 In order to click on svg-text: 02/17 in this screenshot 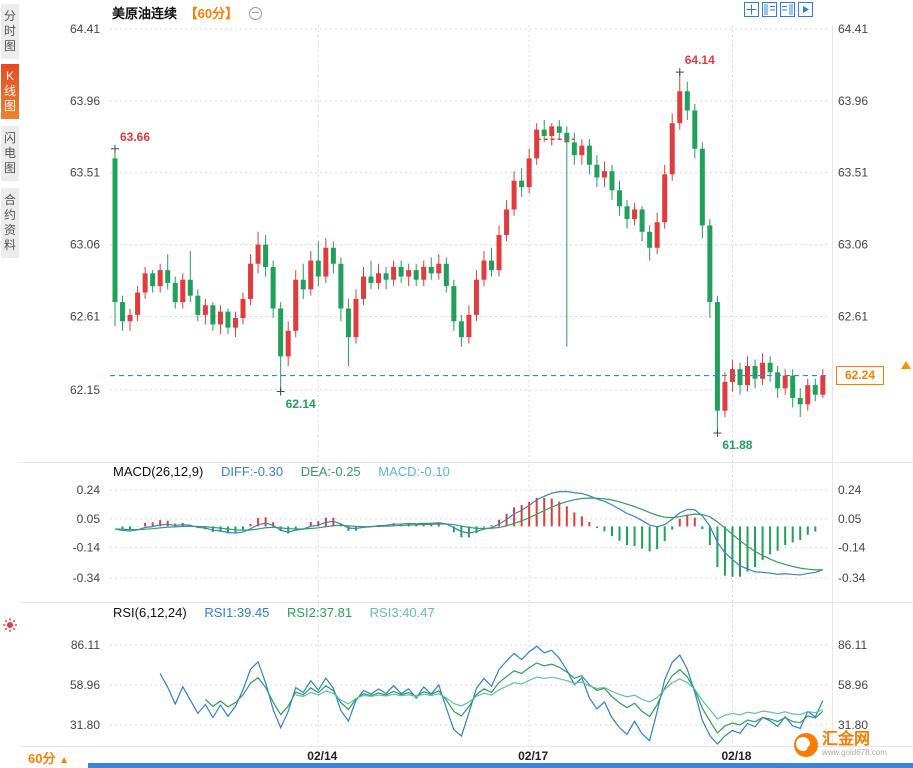, I will do `click(533, 756)`.